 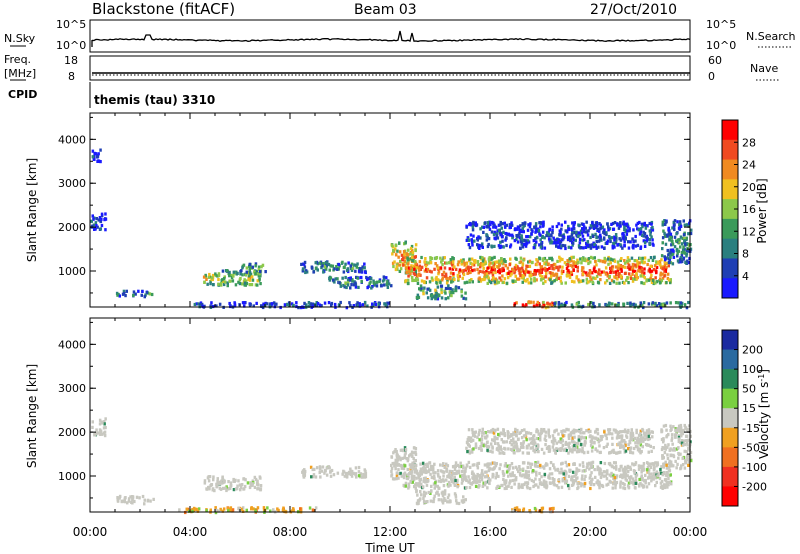 What do you see at coordinates (762, 210) in the screenshot?
I see `power-colorbar-label: Power [dB]` at bounding box center [762, 210].